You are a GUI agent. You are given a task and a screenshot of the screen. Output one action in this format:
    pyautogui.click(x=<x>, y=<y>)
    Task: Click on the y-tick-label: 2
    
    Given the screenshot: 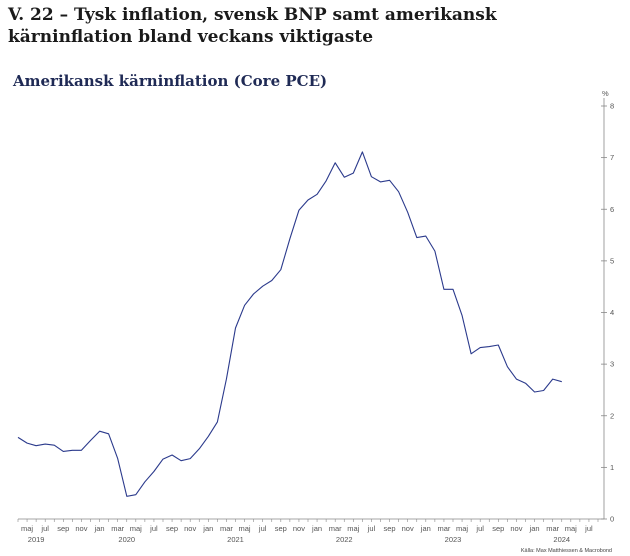 What is the action you would take?
    pyautogui.click(x=612, y=415)
    